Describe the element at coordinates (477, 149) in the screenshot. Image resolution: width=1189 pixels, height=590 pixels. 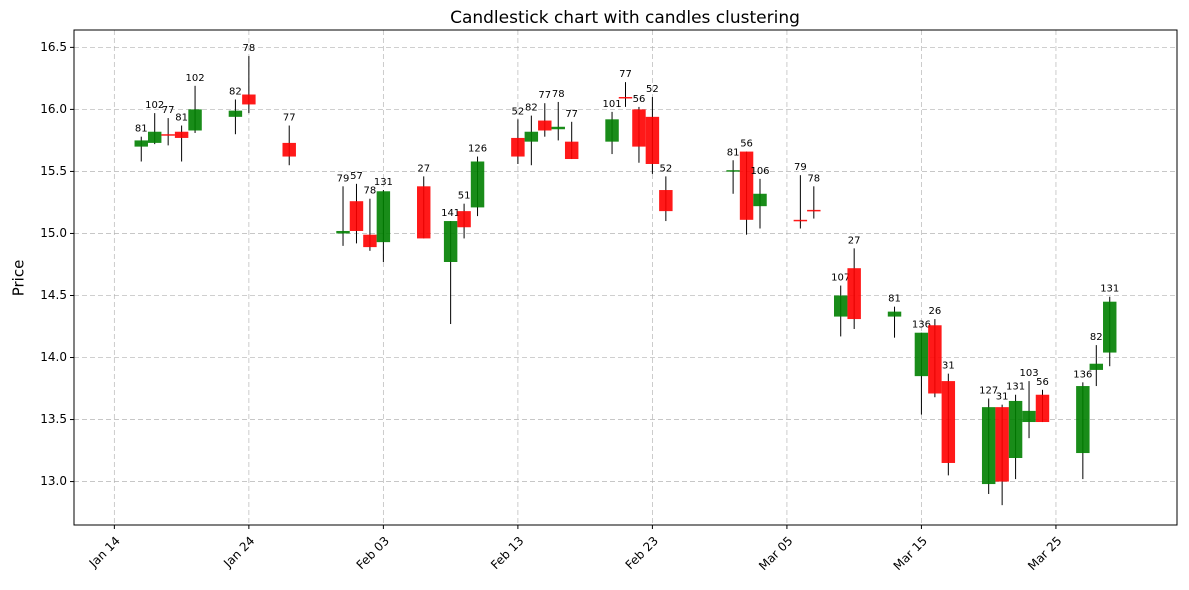
I see `volume-label: 126` at that location.